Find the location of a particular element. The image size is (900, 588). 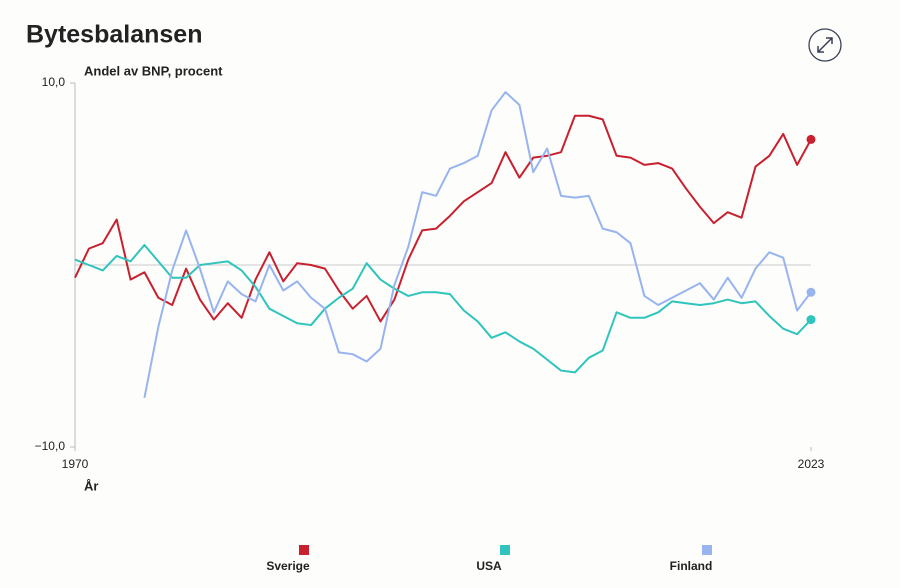

legend-label: Finland is located at coordinates (691, 566).